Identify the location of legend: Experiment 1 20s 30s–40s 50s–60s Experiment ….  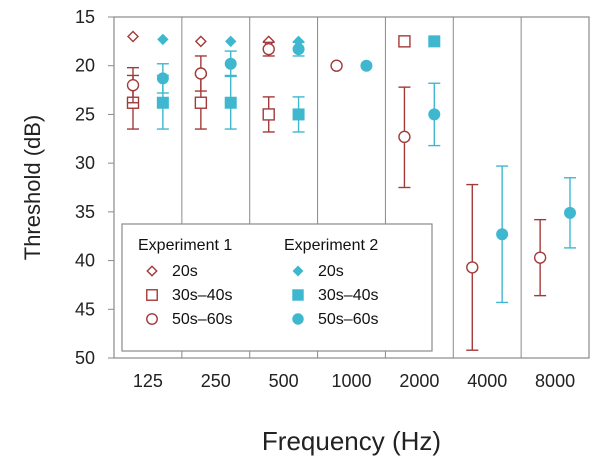
(277, 287).